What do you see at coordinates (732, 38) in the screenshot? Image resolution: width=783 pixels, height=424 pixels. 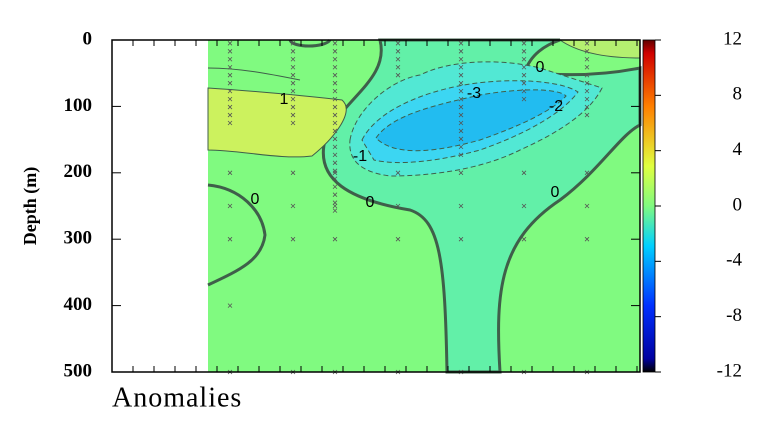 I see `colorbar-tick-label: 12` at bounding box center [732, 38].